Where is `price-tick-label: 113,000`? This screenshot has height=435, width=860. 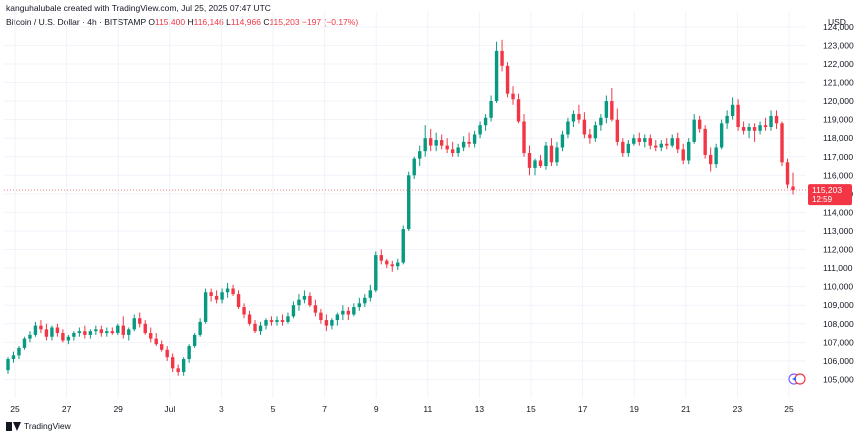
price-tick-label: 113,000 is located at coordinates (838, 231).